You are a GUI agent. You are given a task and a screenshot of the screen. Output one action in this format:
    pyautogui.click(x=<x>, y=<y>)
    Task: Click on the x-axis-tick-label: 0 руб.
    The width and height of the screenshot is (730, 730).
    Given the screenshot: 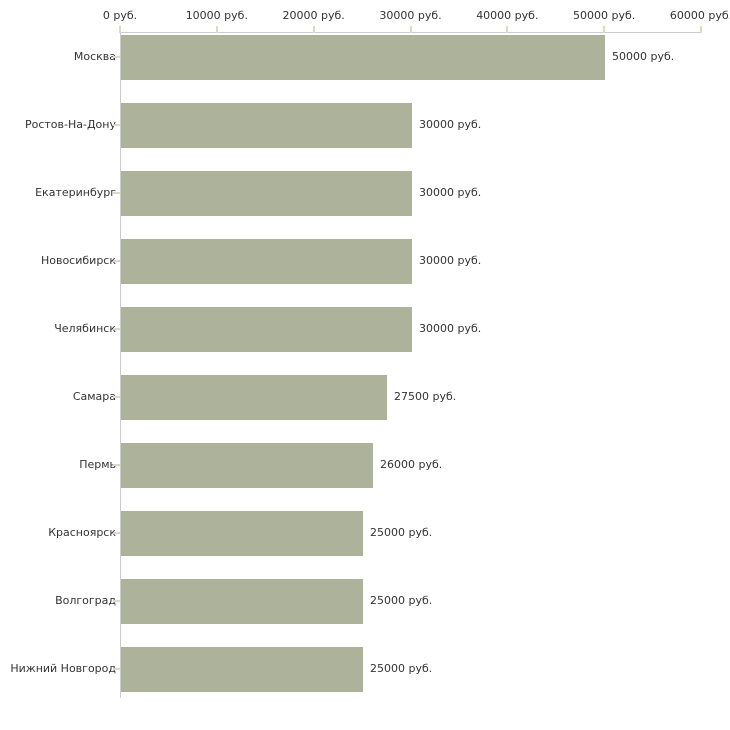 What is the action you would take?
    pyautogui.click(x=120, y=15)
    